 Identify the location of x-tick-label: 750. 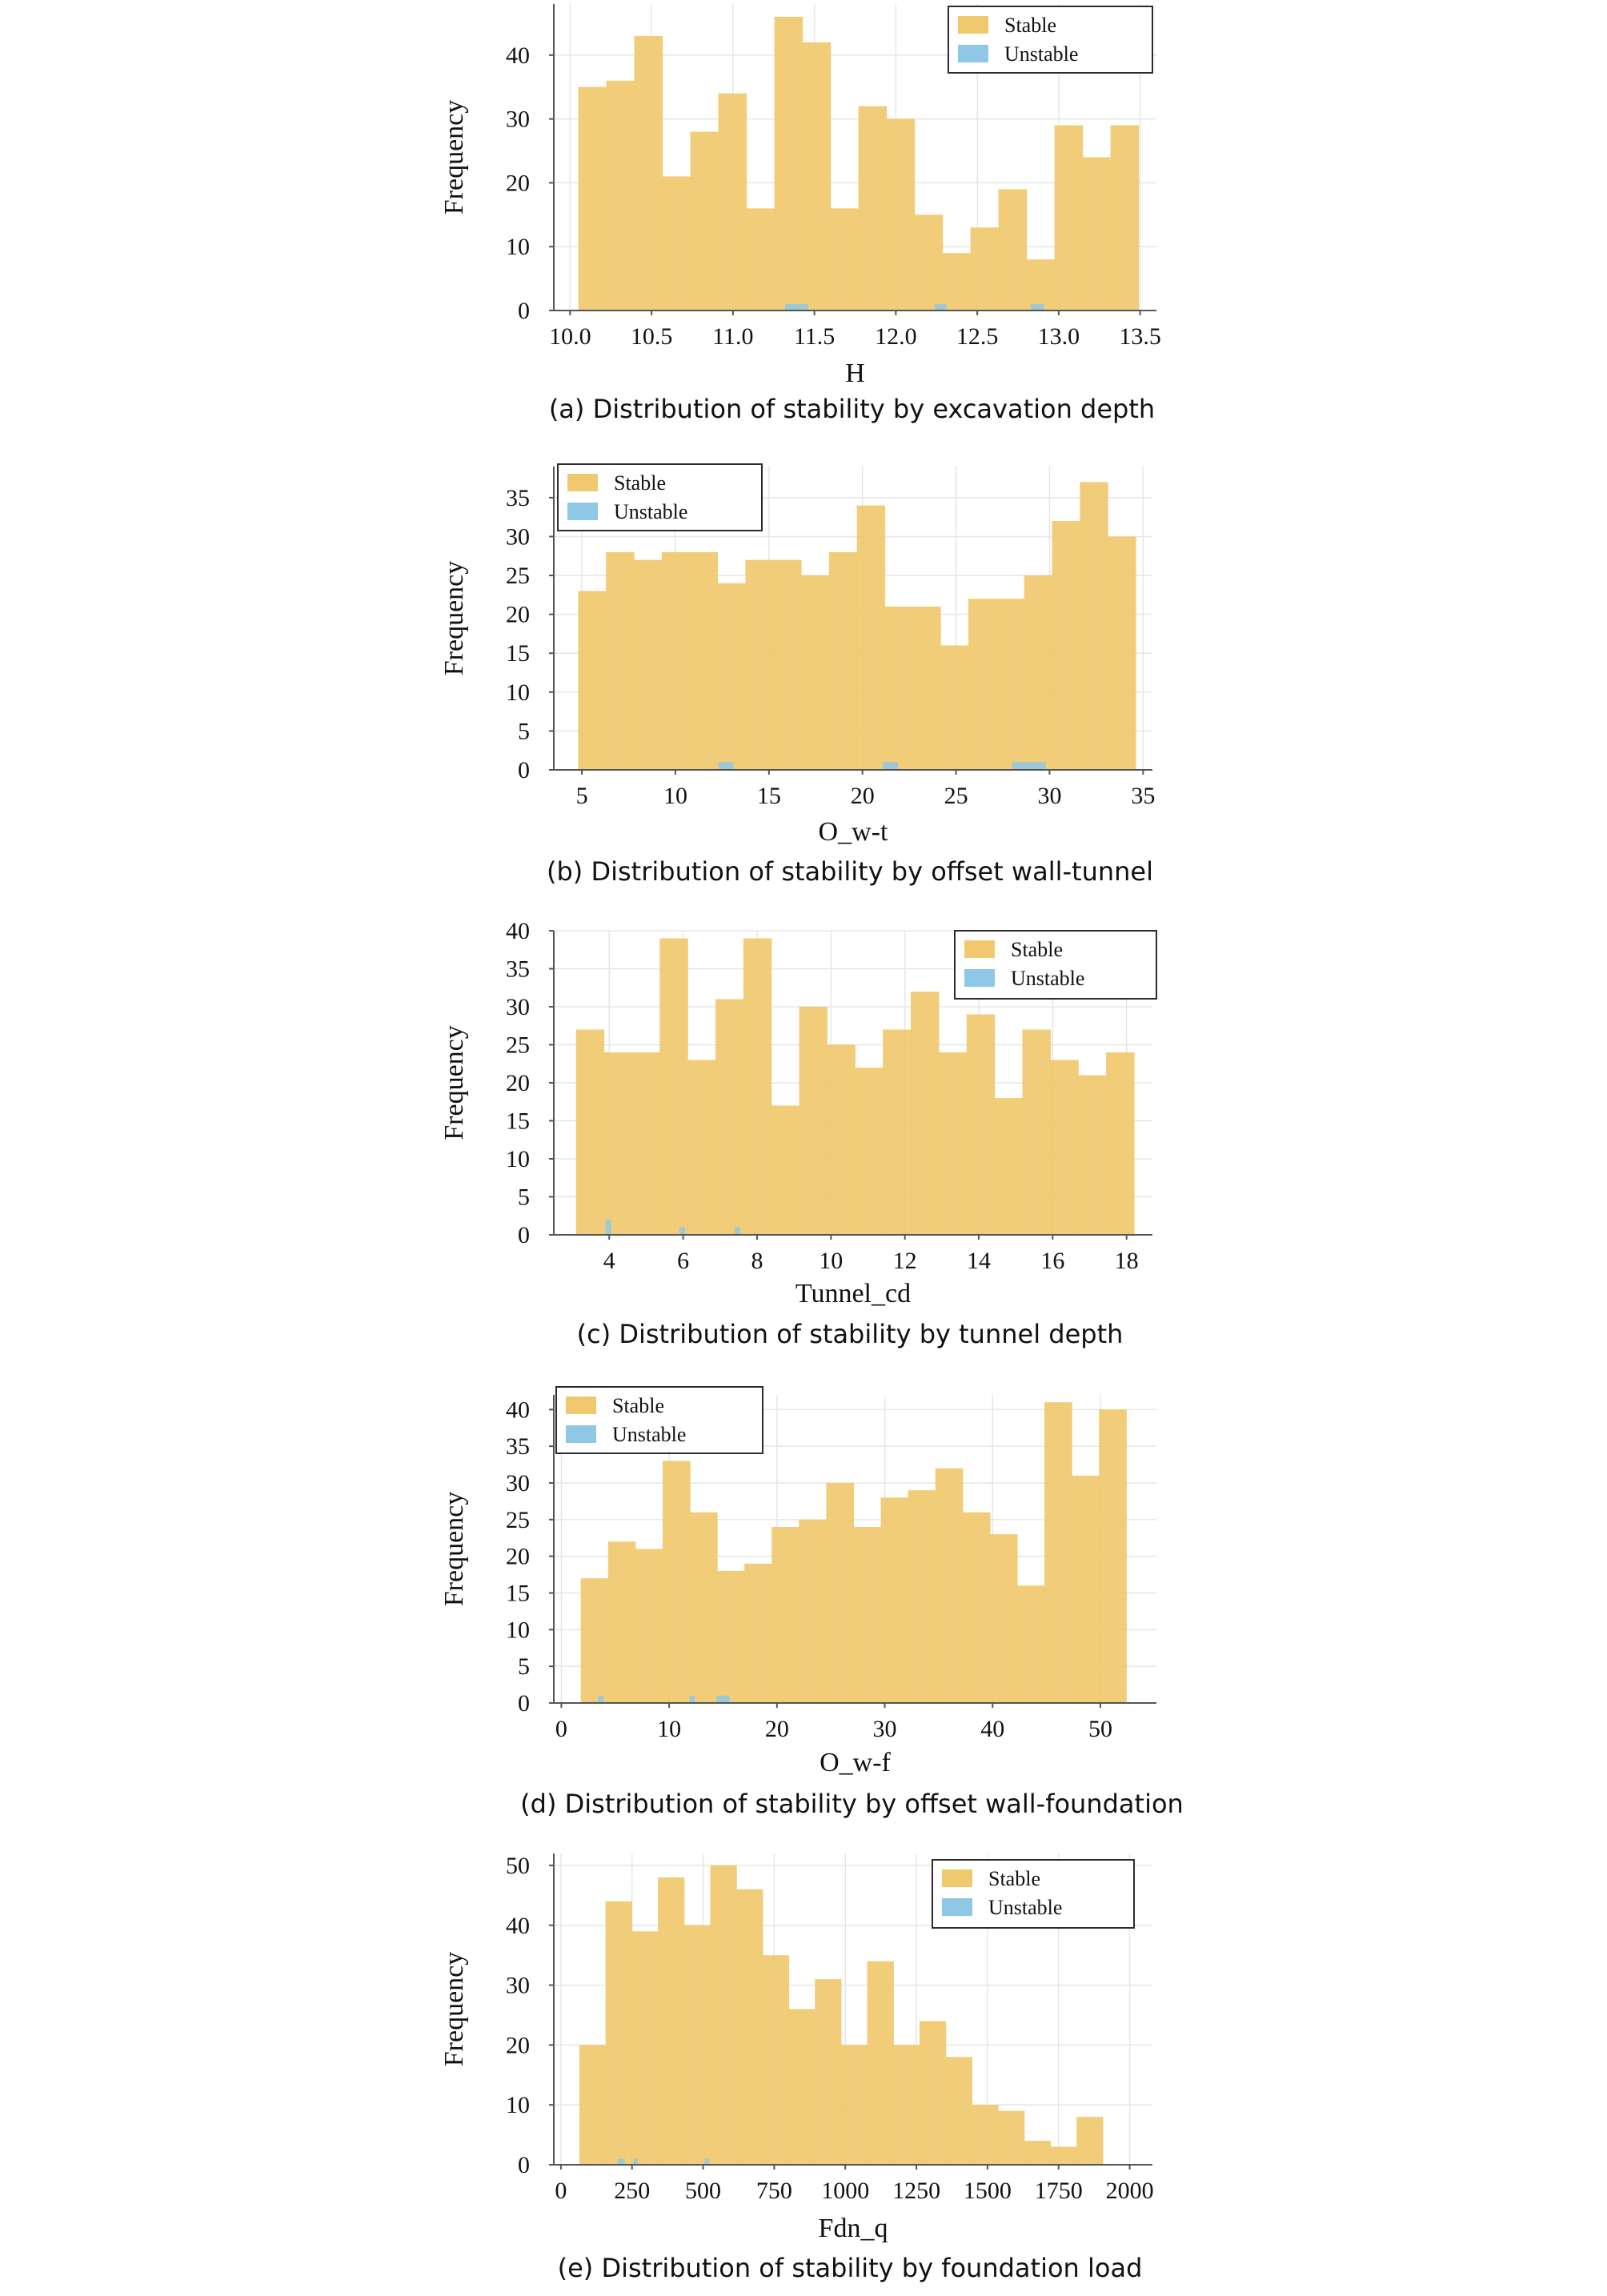
(774, 2191).